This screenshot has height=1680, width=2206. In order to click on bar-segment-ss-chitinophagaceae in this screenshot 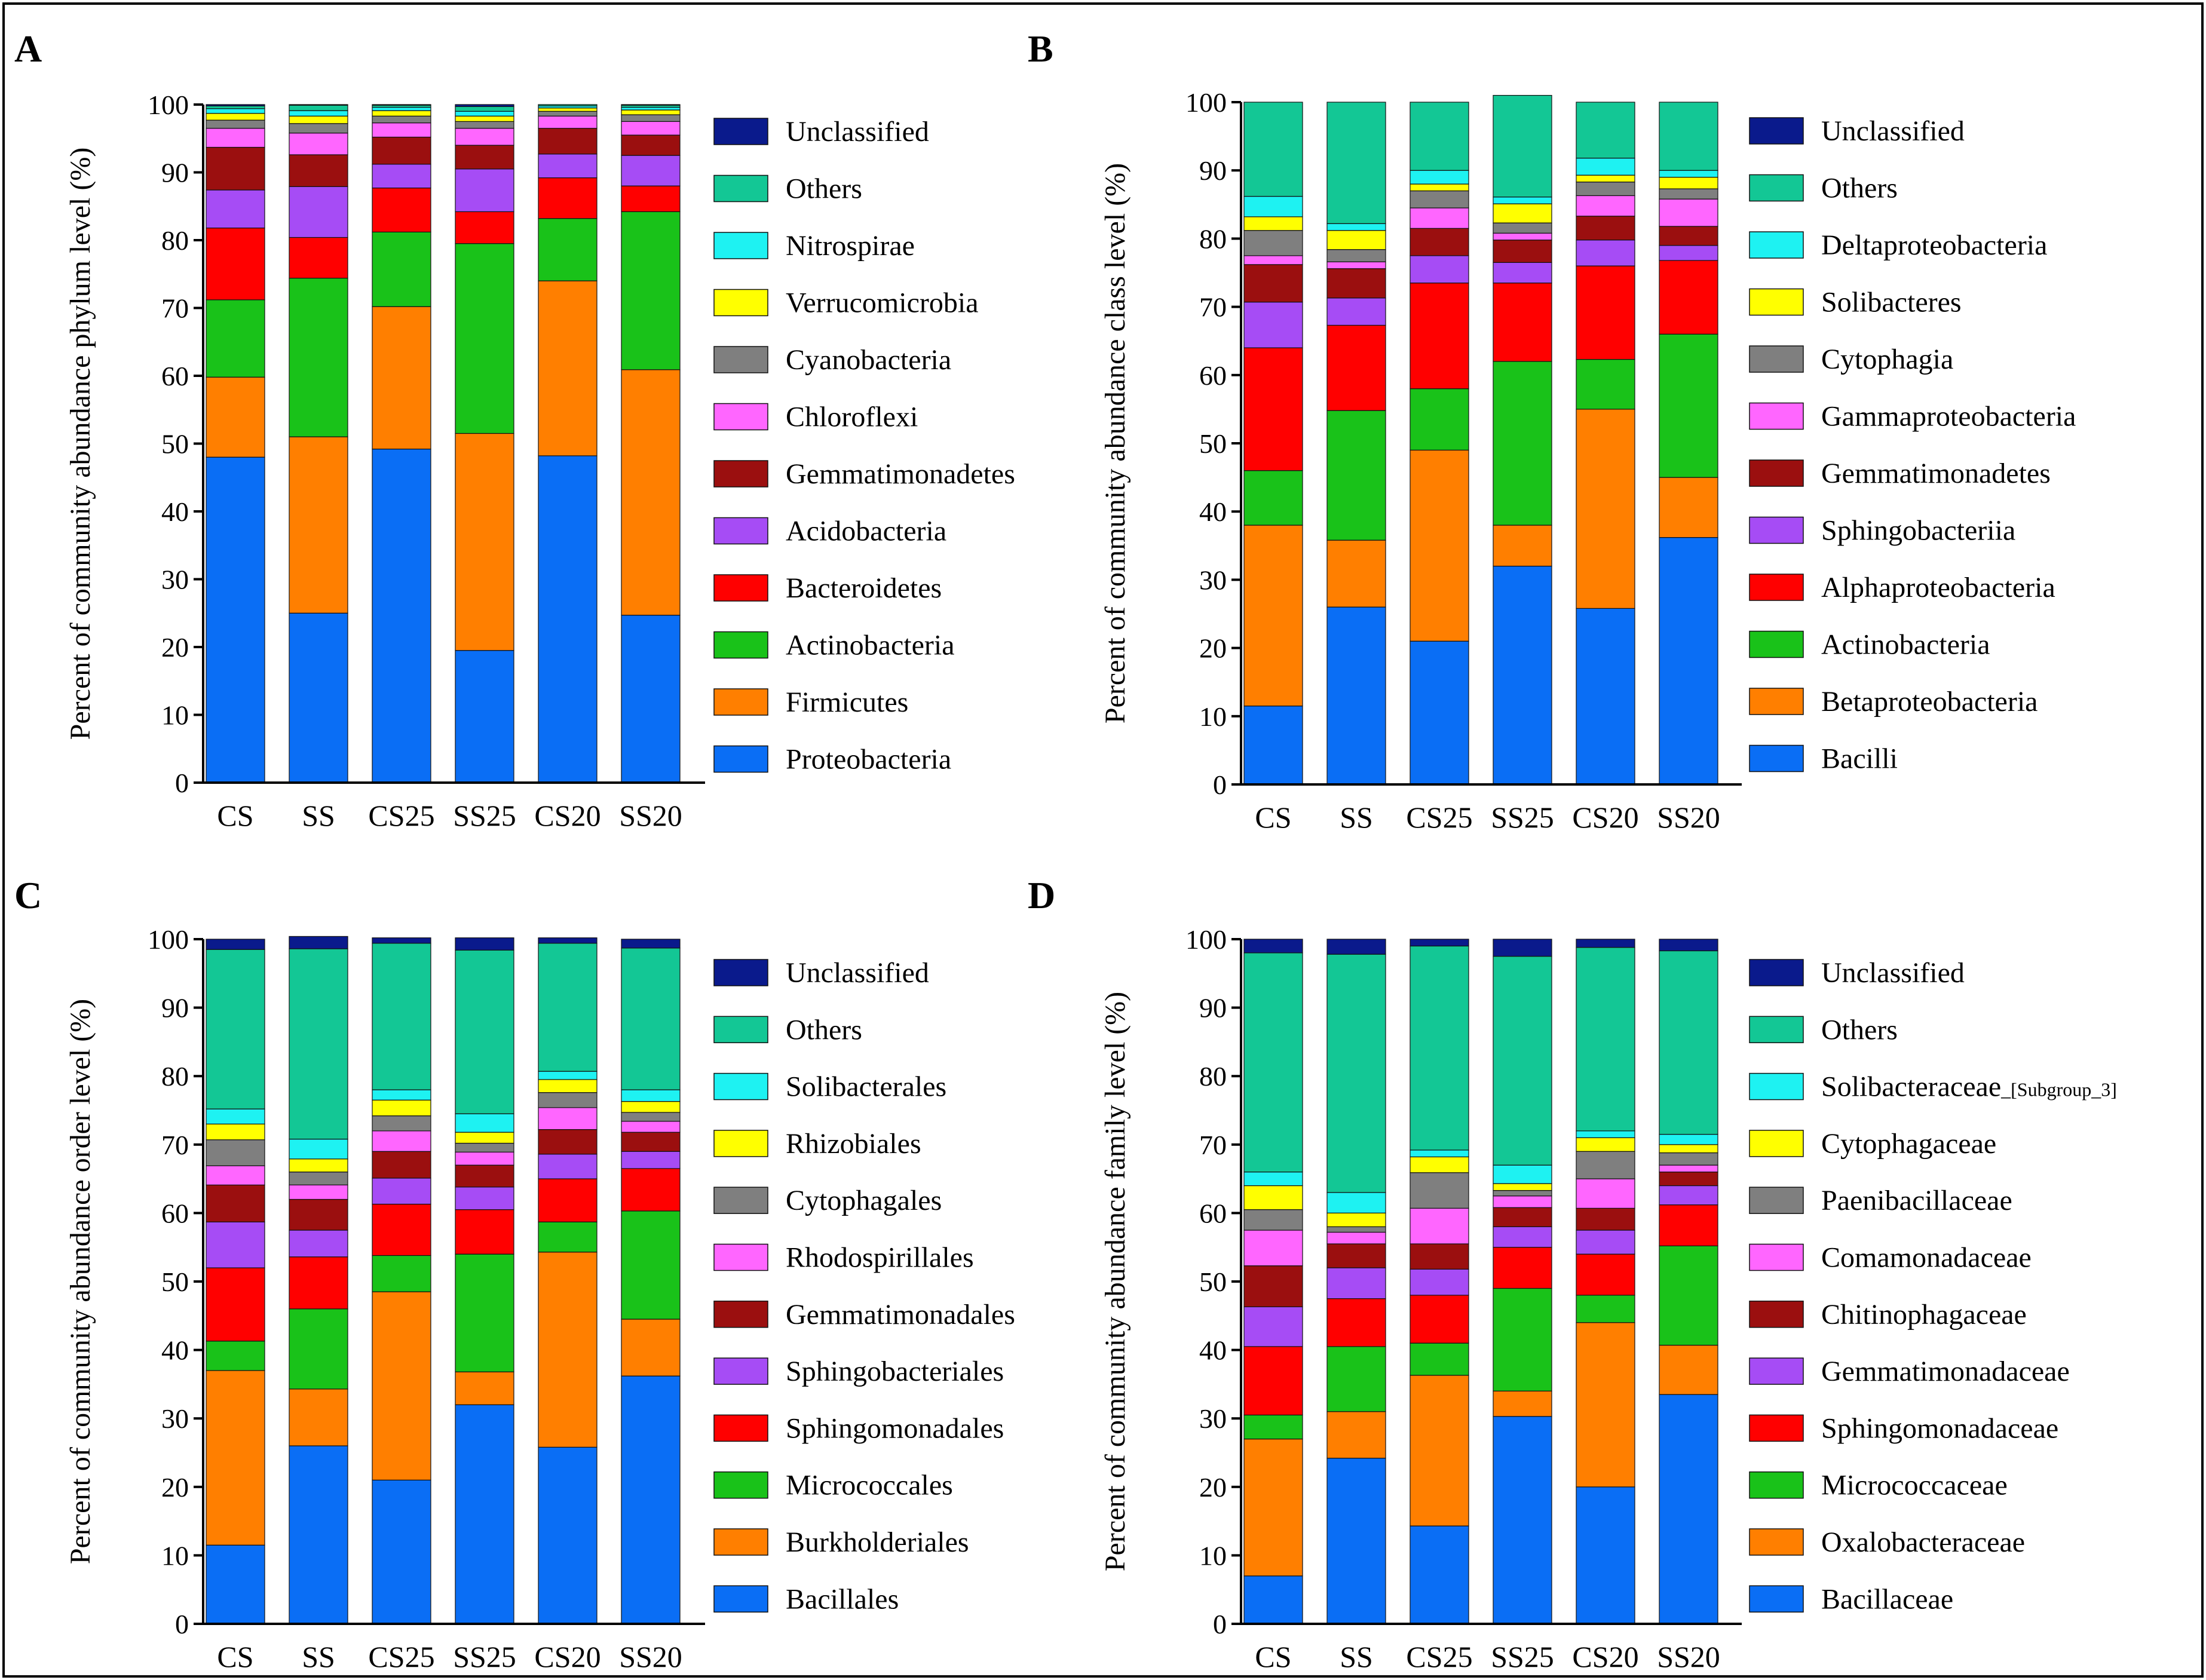, I will do `click(1356, 1255)`.